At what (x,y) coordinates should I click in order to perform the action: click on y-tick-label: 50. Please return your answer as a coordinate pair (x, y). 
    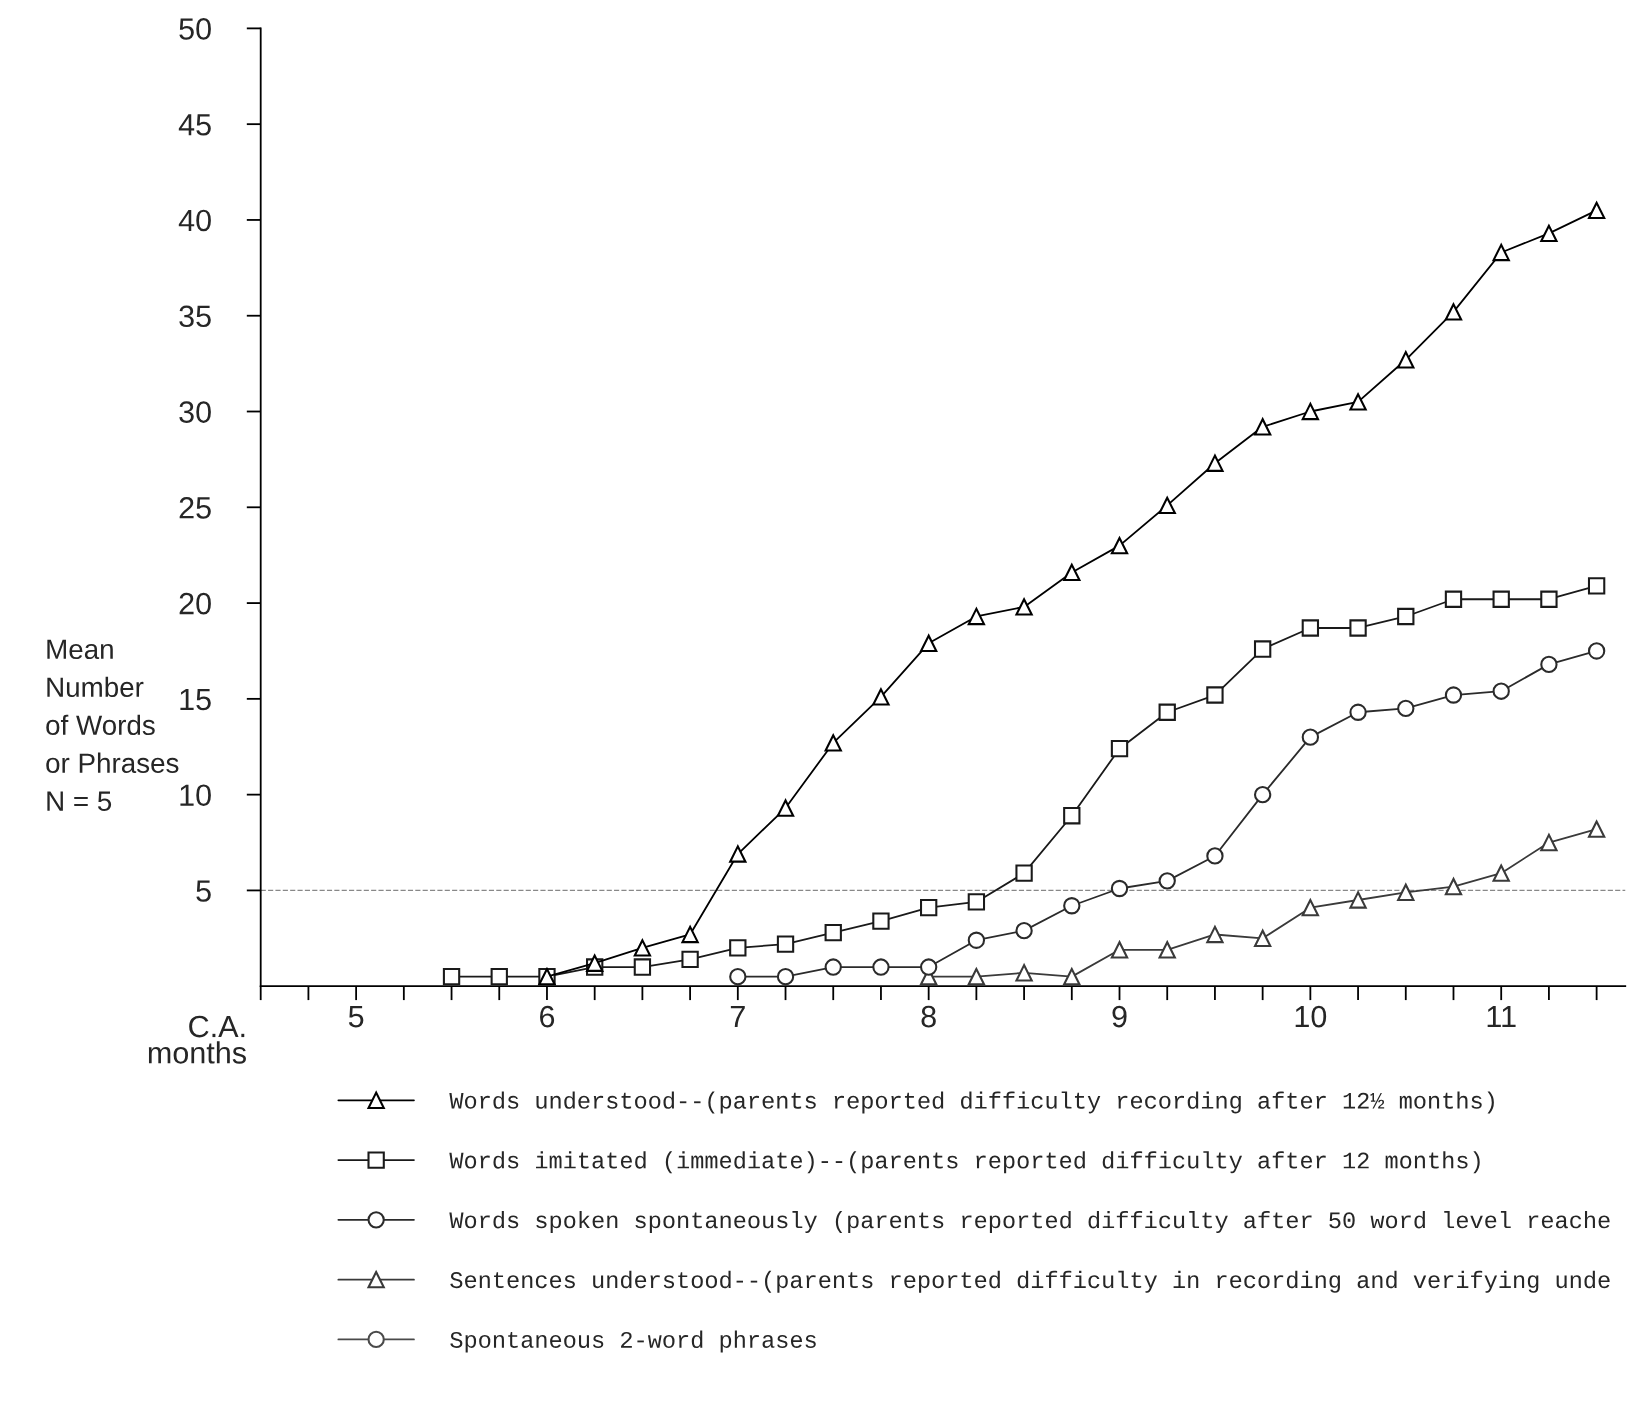
    Looking at the image, I should click on (195, 29).